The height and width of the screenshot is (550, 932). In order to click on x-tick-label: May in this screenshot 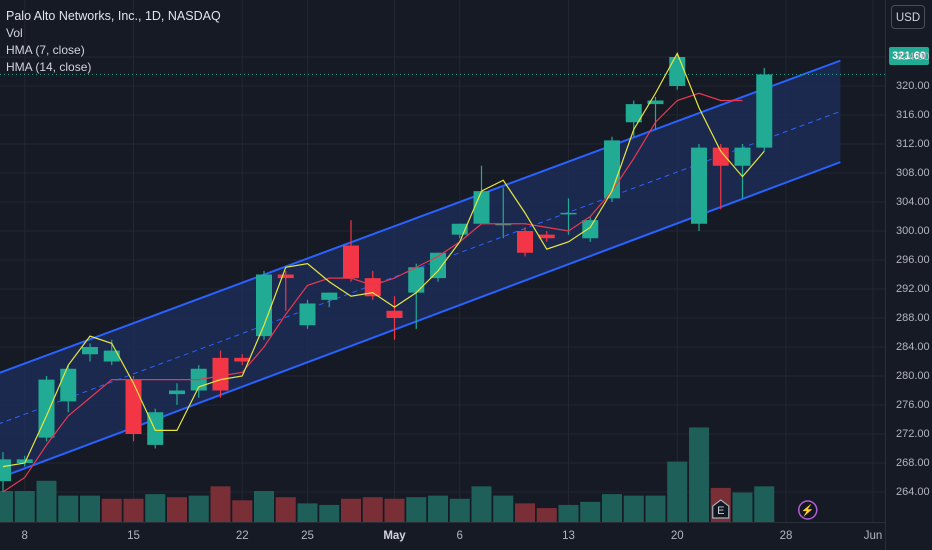, I will do `click(394, 536)`.